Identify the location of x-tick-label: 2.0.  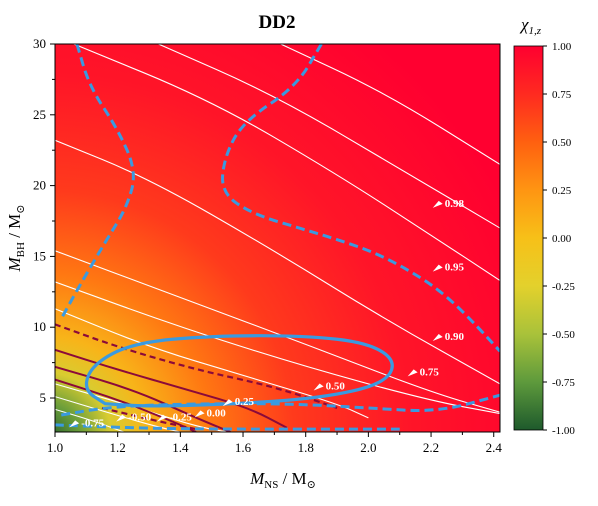
(368, 447).